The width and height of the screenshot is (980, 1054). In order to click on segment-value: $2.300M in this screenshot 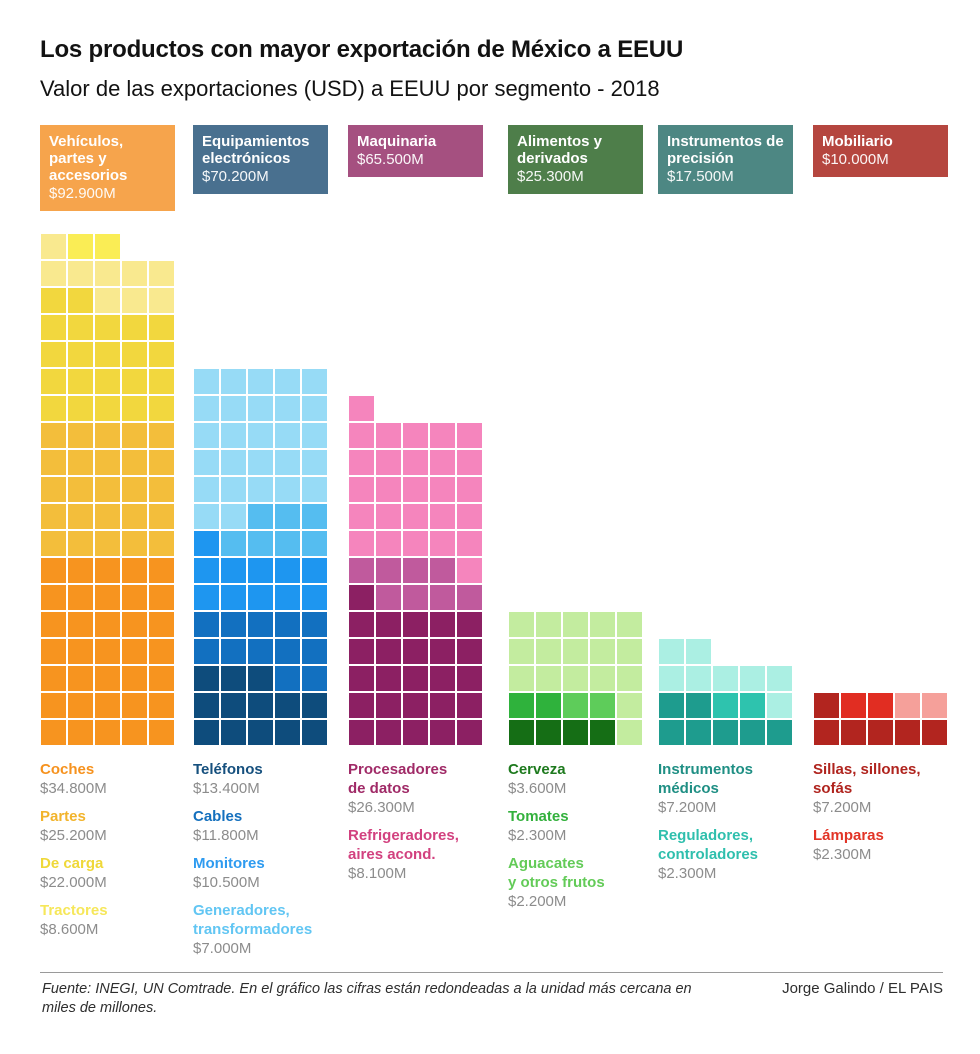, I will do `click(842, 854)`.